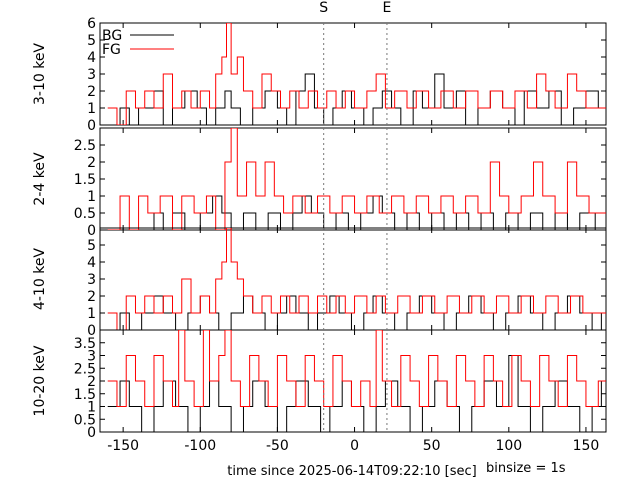 The image size is (640, 480). What do you see at coordinates (40, 74) in the screenshot?
I see `y-axis-label: 3-10 keV` at bounding box center [40, 74].